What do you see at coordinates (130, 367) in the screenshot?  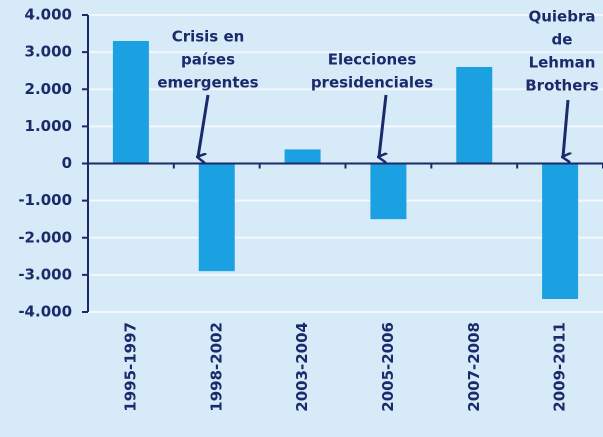 I see `x-tick-label: 1995-1997` at bounding box center [130, 367].